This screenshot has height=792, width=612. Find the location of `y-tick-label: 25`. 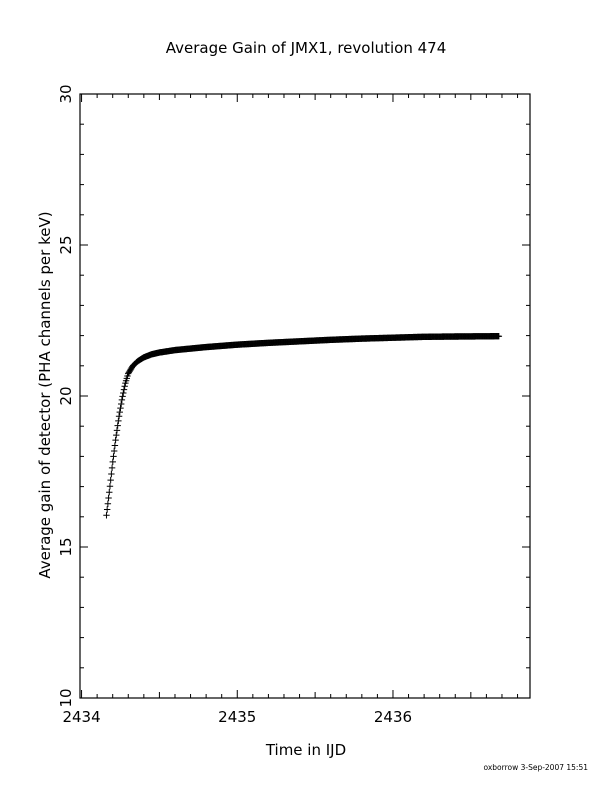

y-tick-label: 25 is located at coordinates (66, 244).